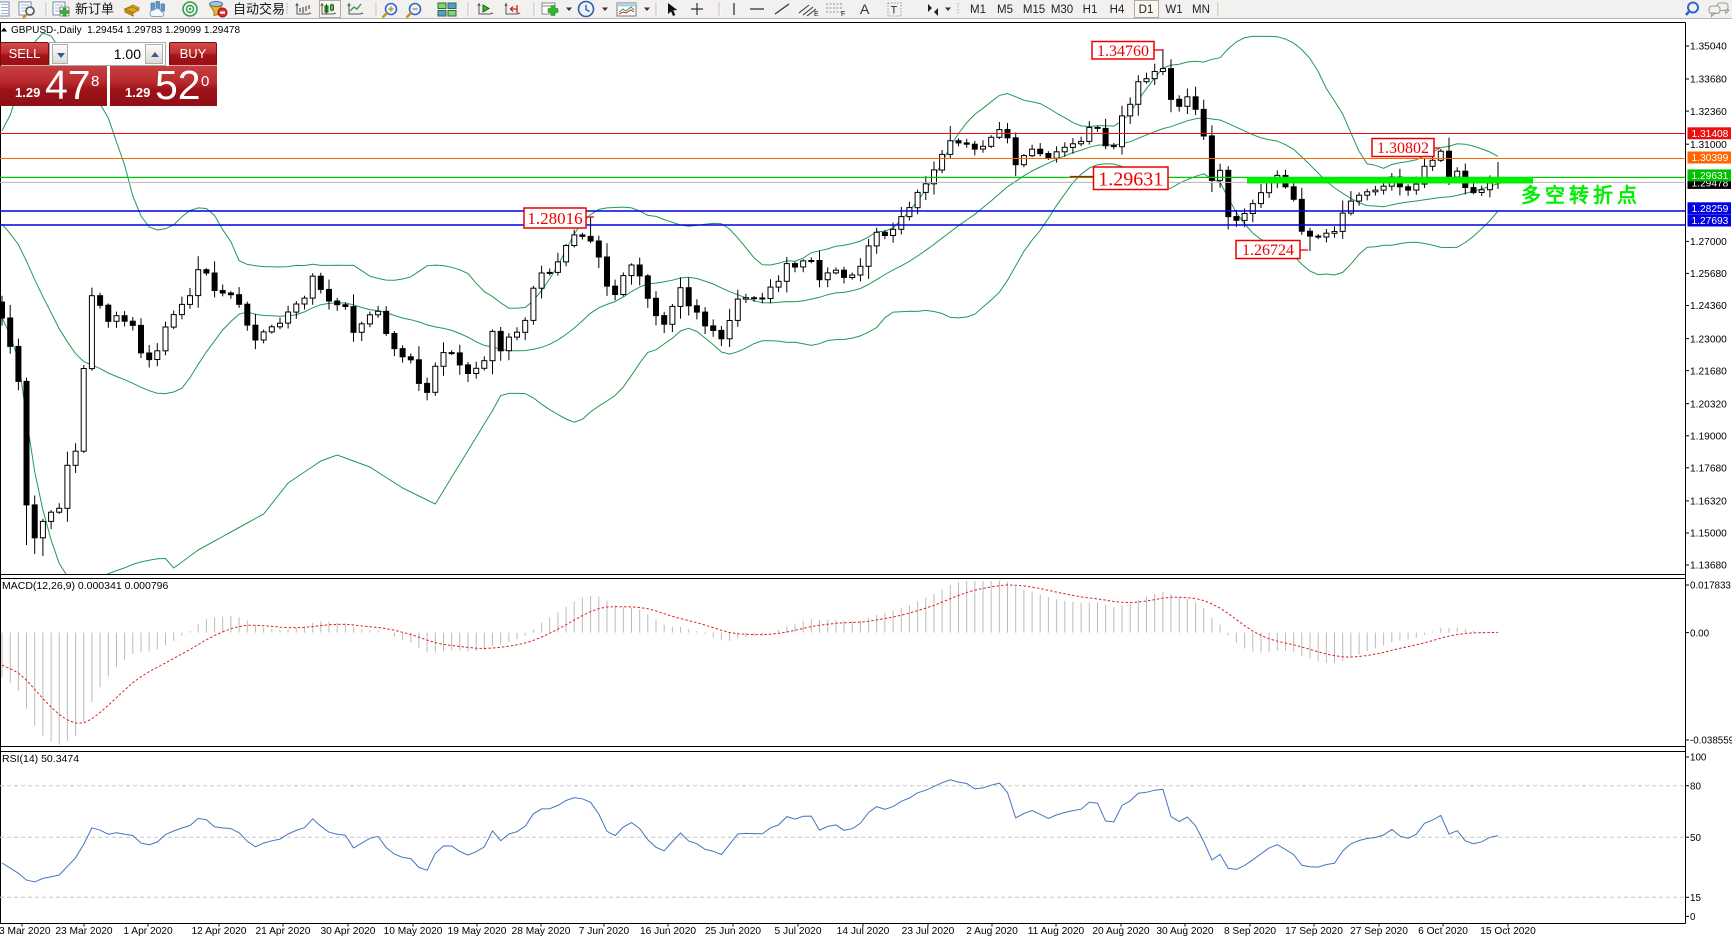  I want to click on svg-text: 2 Aug 2020, so click(992, 931).